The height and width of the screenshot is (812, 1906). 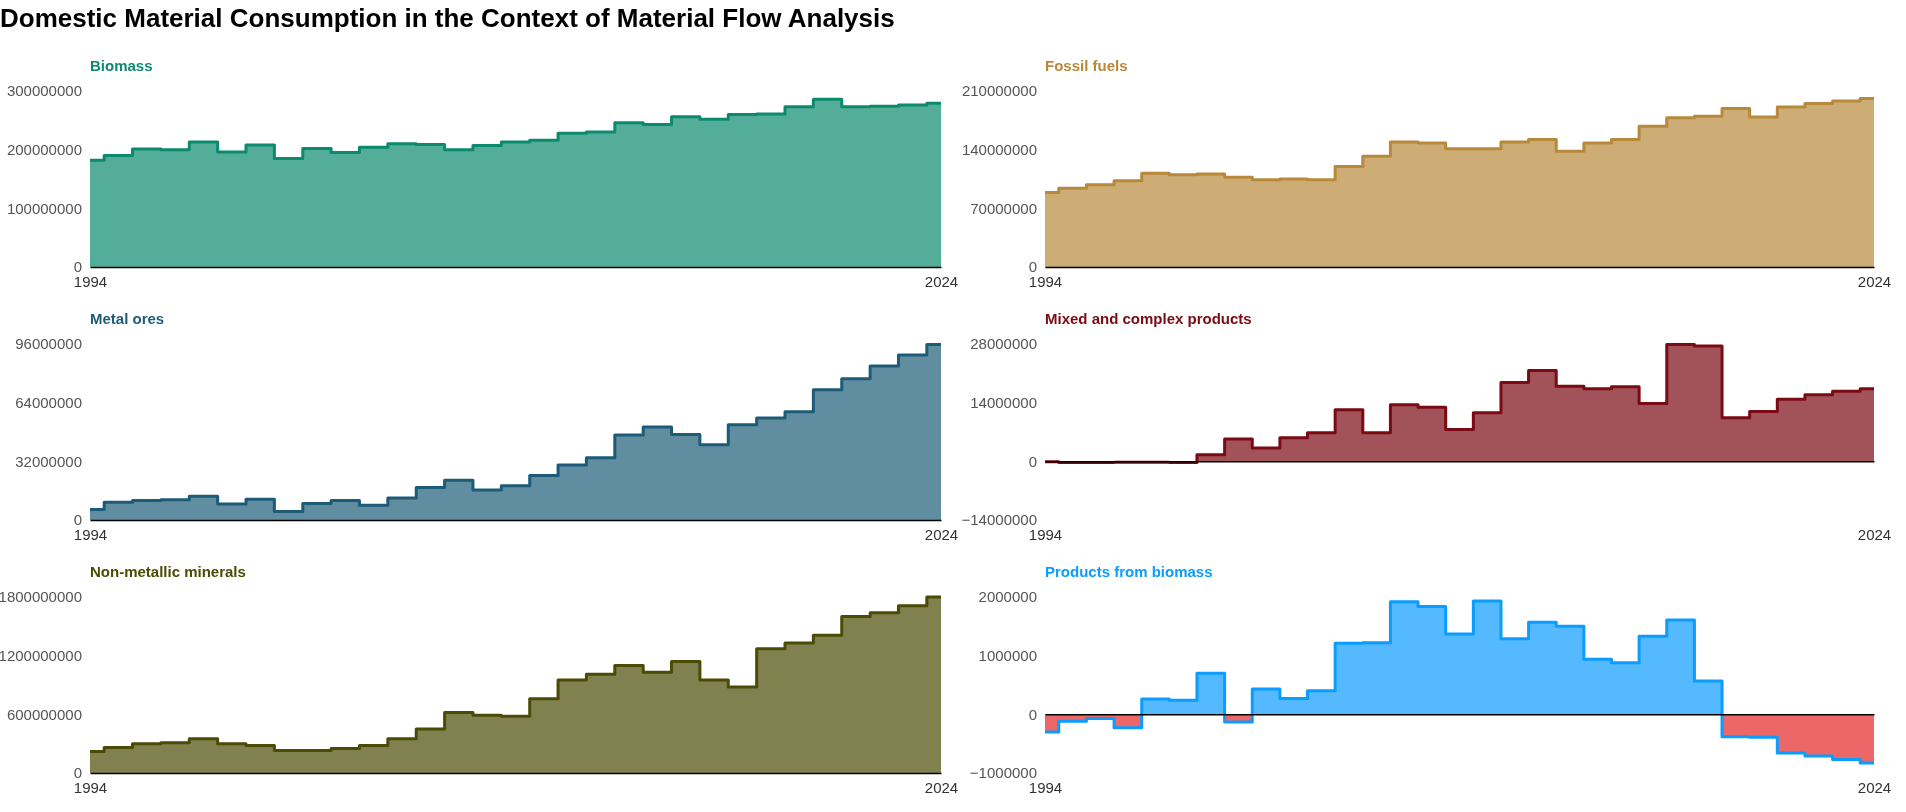 I want to click on y-tick-label: 1800000000, so click(x=41, y=597).